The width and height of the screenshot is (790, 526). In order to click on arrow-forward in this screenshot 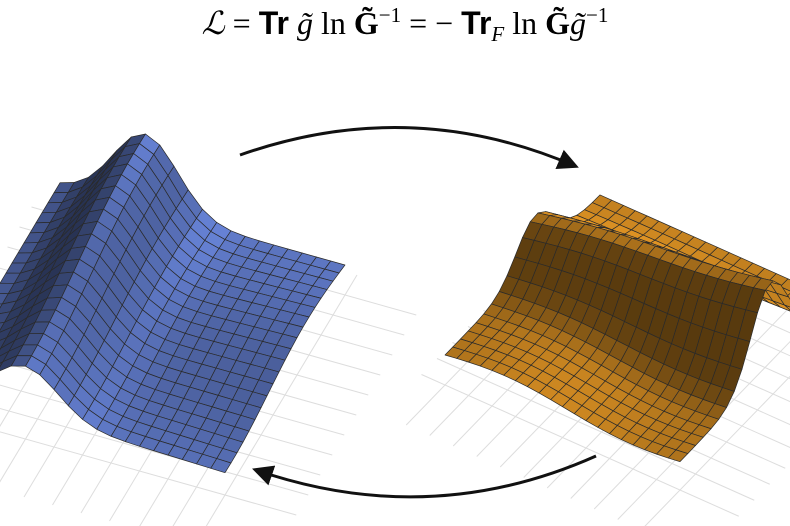, I will do `click(409, 148)`.